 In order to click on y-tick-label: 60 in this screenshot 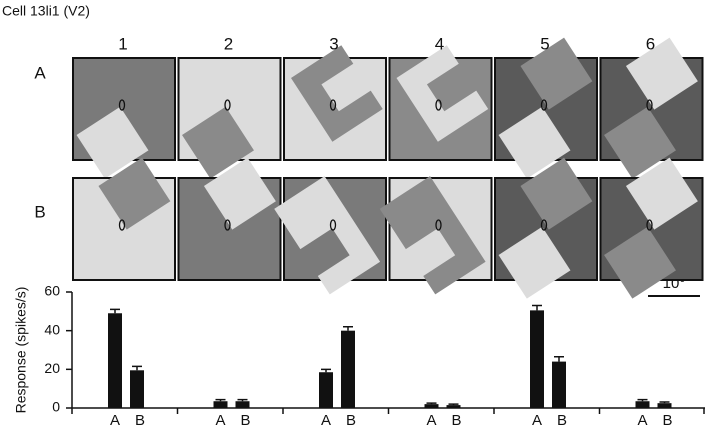, I will do `click(52, 291)`.